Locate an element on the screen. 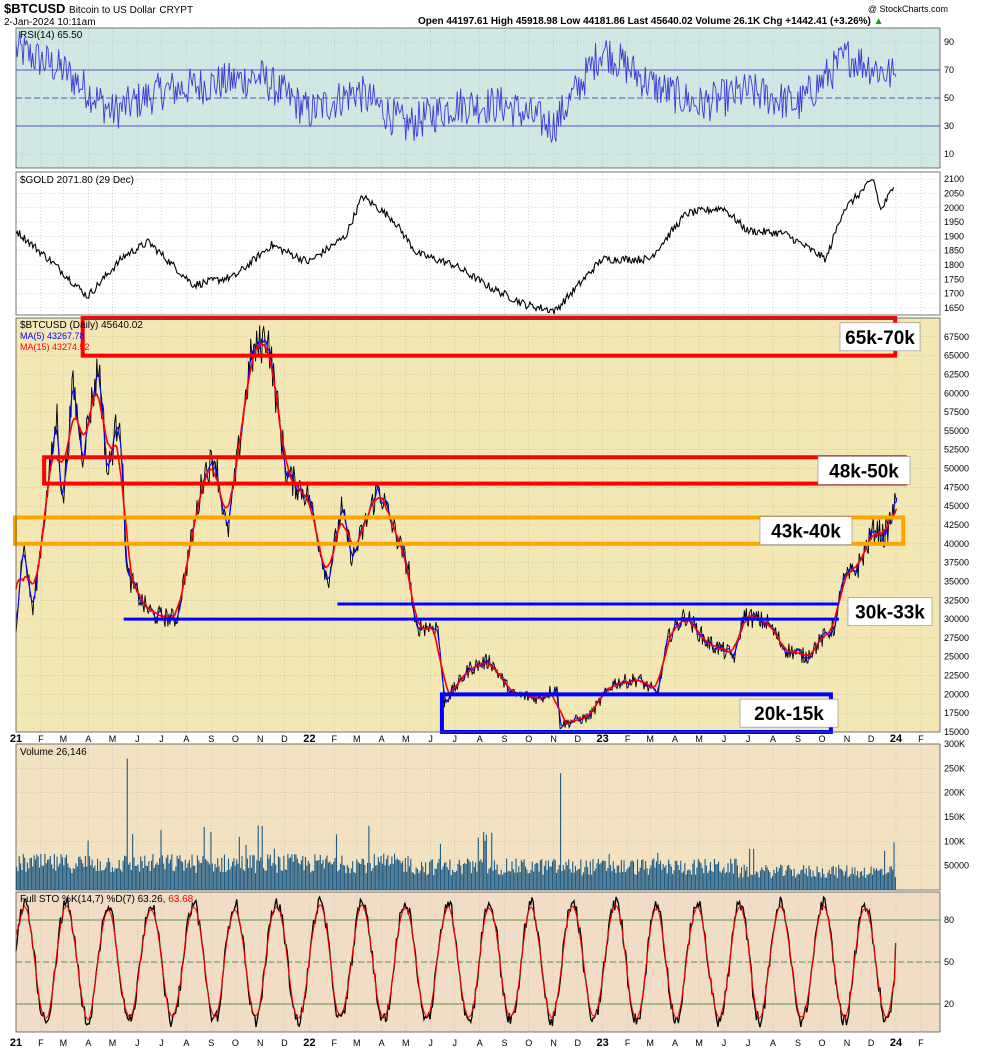 This screenshot has width=990, height=1051. datetime: 2-Jan-2024 10:11am is located at coordinates (50, 22).